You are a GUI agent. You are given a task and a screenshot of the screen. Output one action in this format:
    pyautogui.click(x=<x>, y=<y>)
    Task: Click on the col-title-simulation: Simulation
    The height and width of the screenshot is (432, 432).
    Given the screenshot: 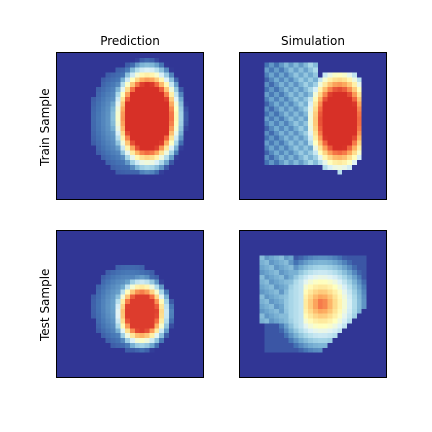 What is the action you would take?
    pyautogui.click(x=313, y=41)
    